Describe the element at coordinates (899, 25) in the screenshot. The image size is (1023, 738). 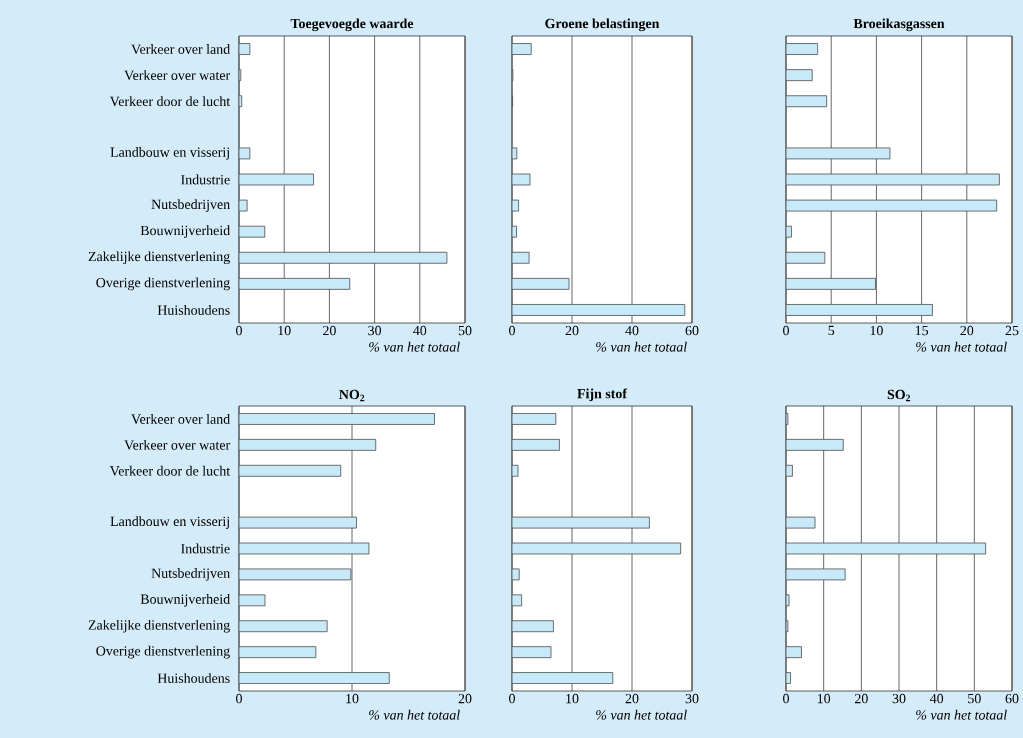
I see `chart-title: Broeikasgassen` at that location.